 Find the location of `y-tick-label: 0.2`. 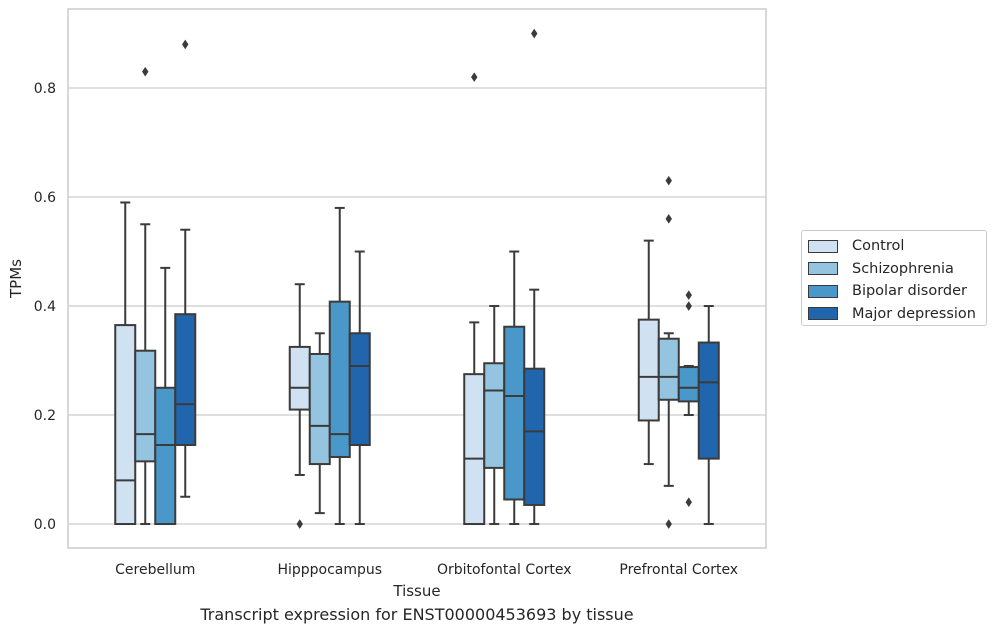

y-tick-label: 0.2 is located at coordinates (45, 416).